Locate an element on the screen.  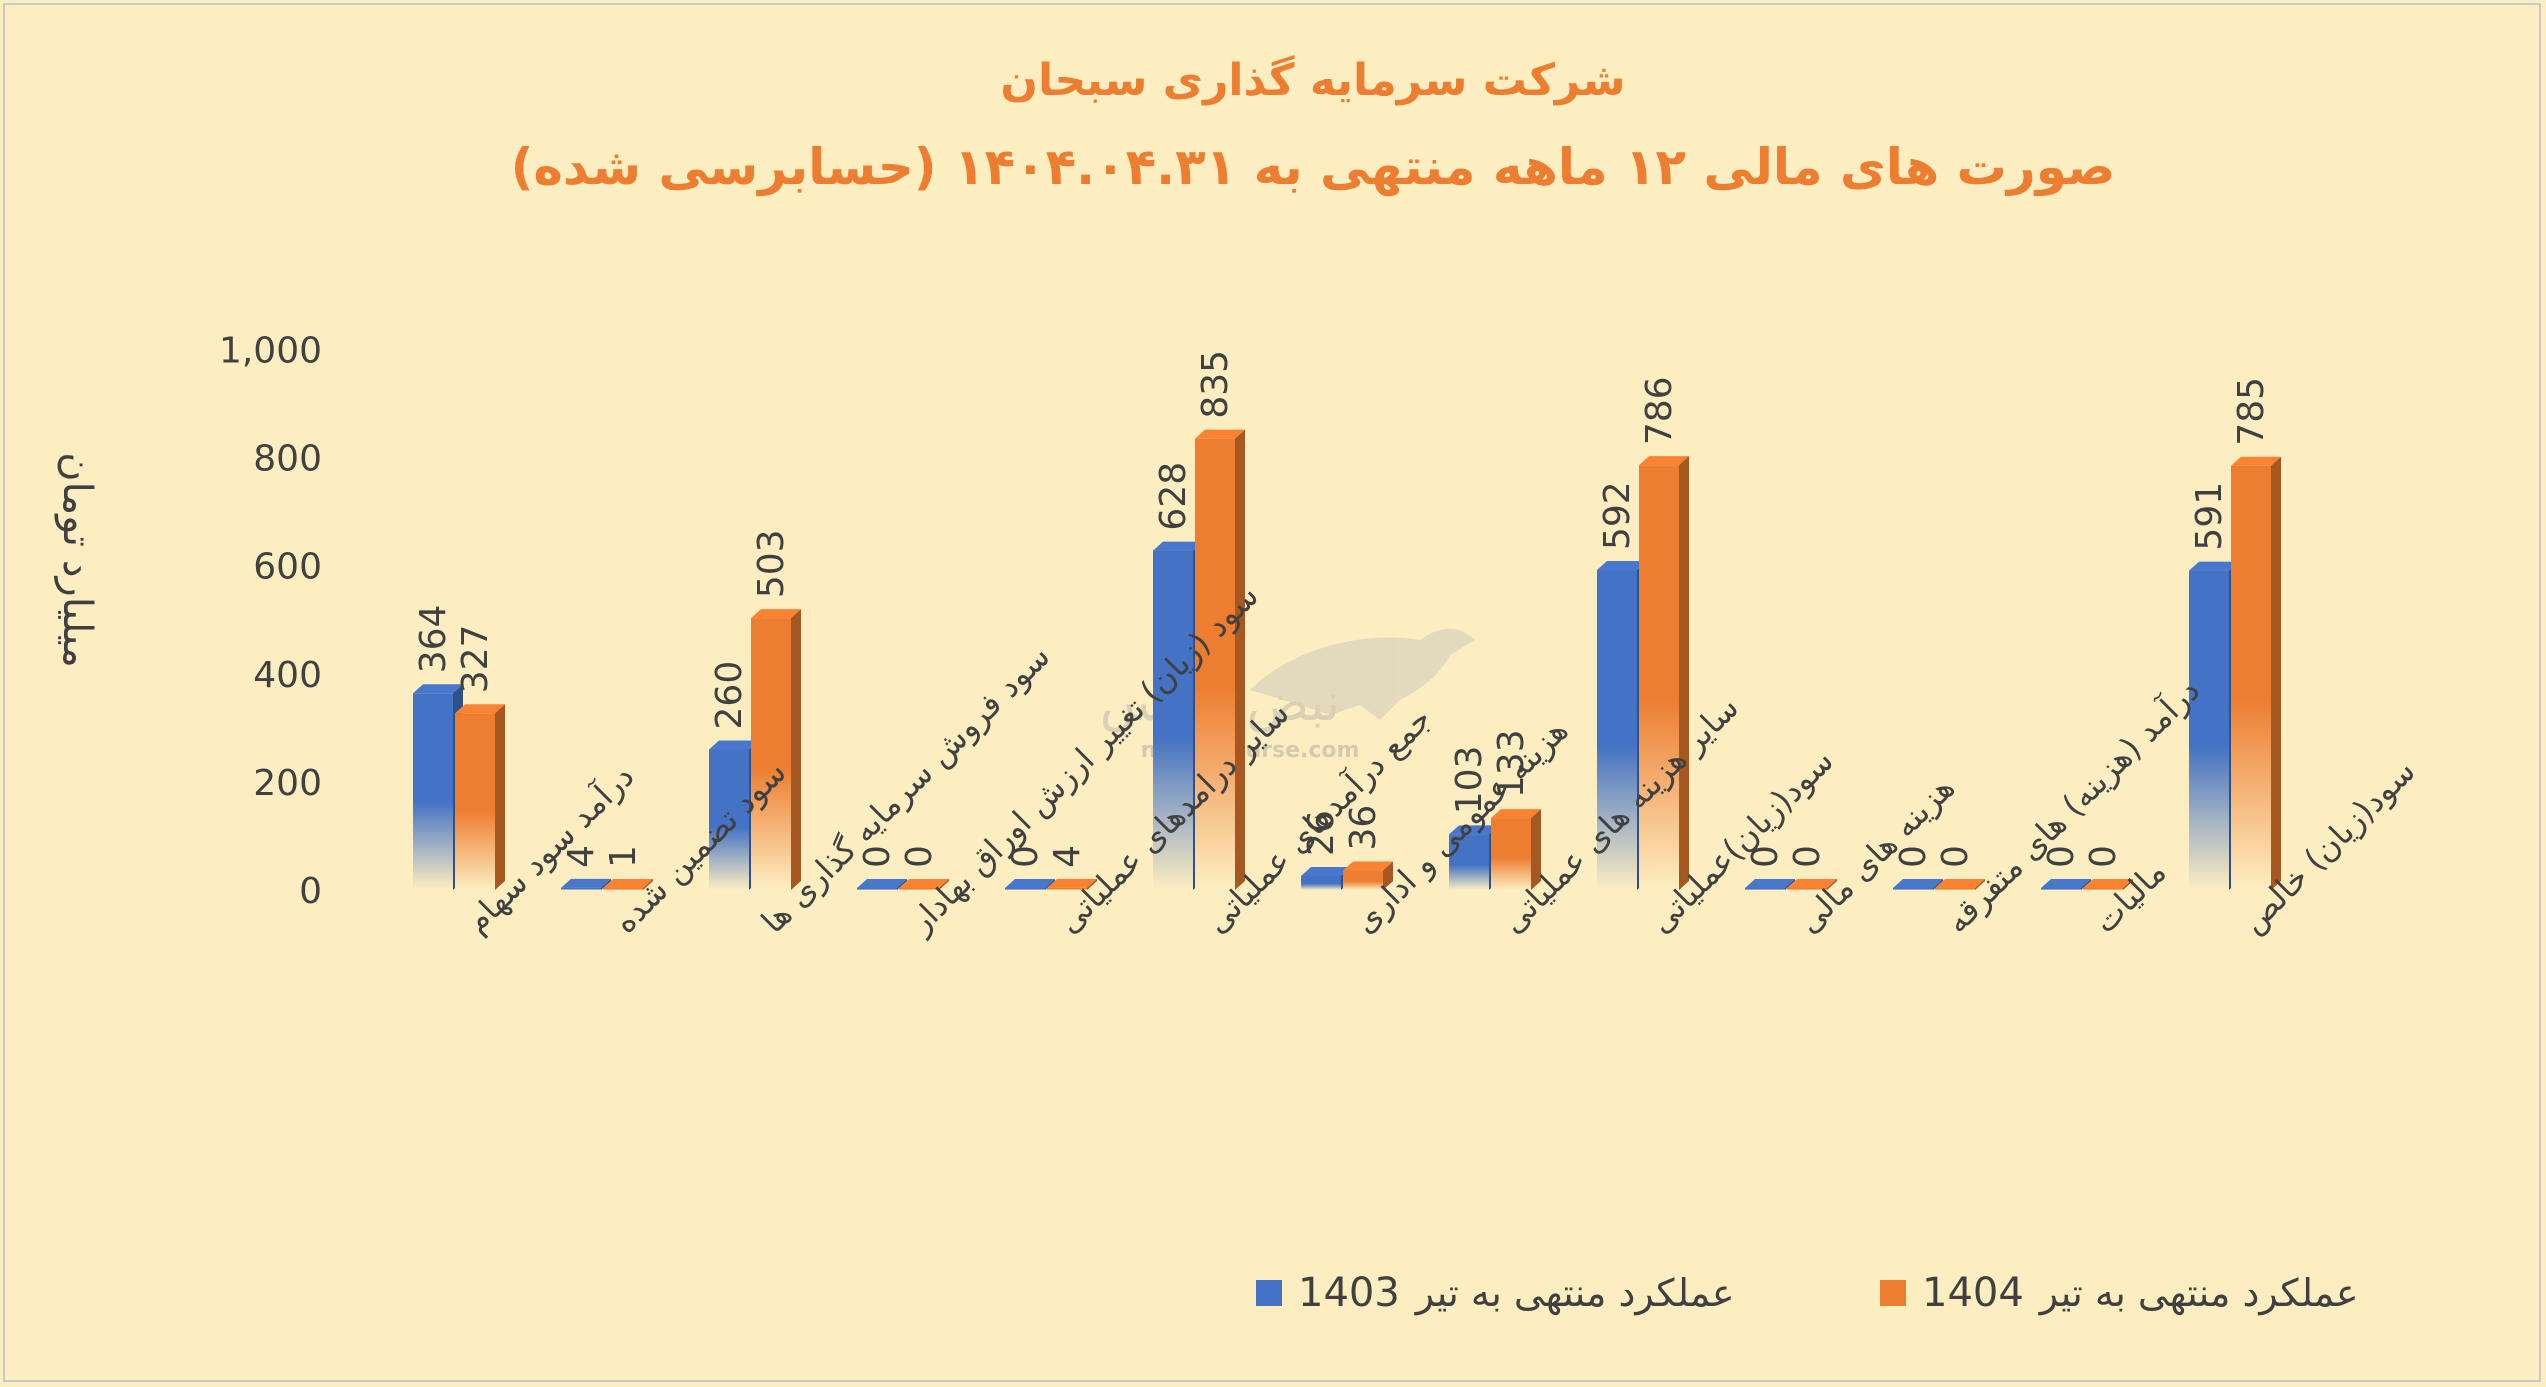
data-label: 260 is located at coordinates (729, 695).